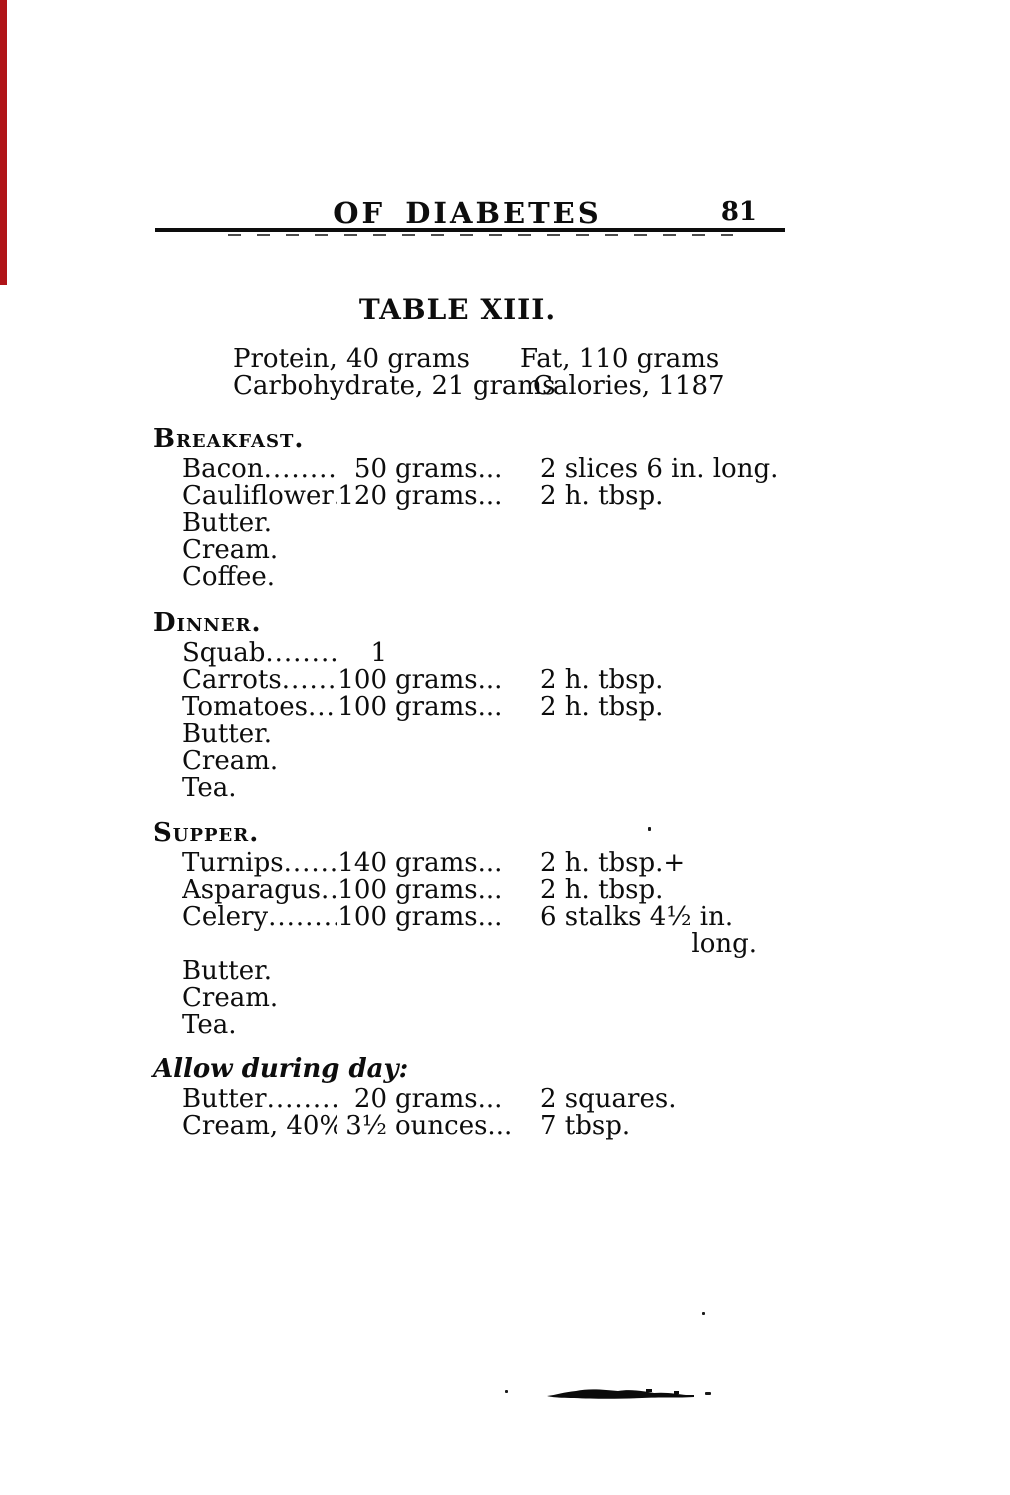 This screenshot has height=1495, width=1010. I want to click on page-header: OF DIABETES 81, so click(471, 213).